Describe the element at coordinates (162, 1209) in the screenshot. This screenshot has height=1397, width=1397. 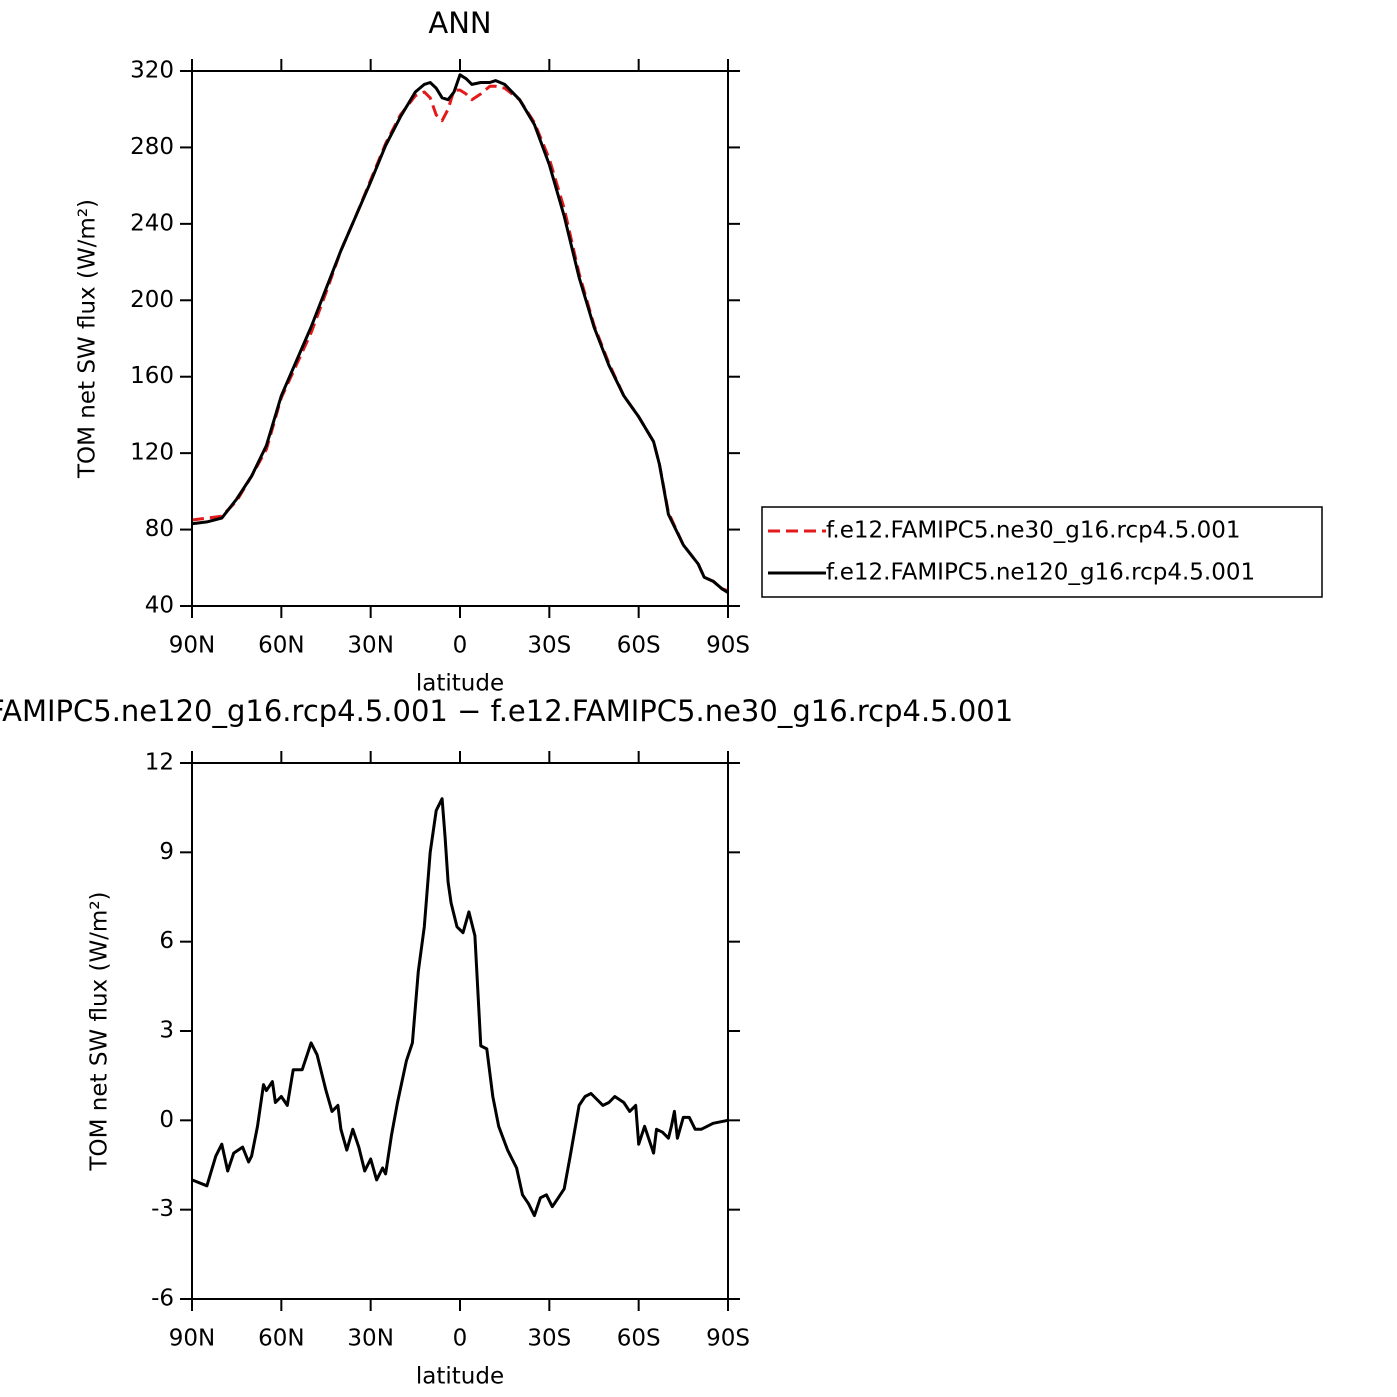
I see `y-tick-label: -3` at that location.